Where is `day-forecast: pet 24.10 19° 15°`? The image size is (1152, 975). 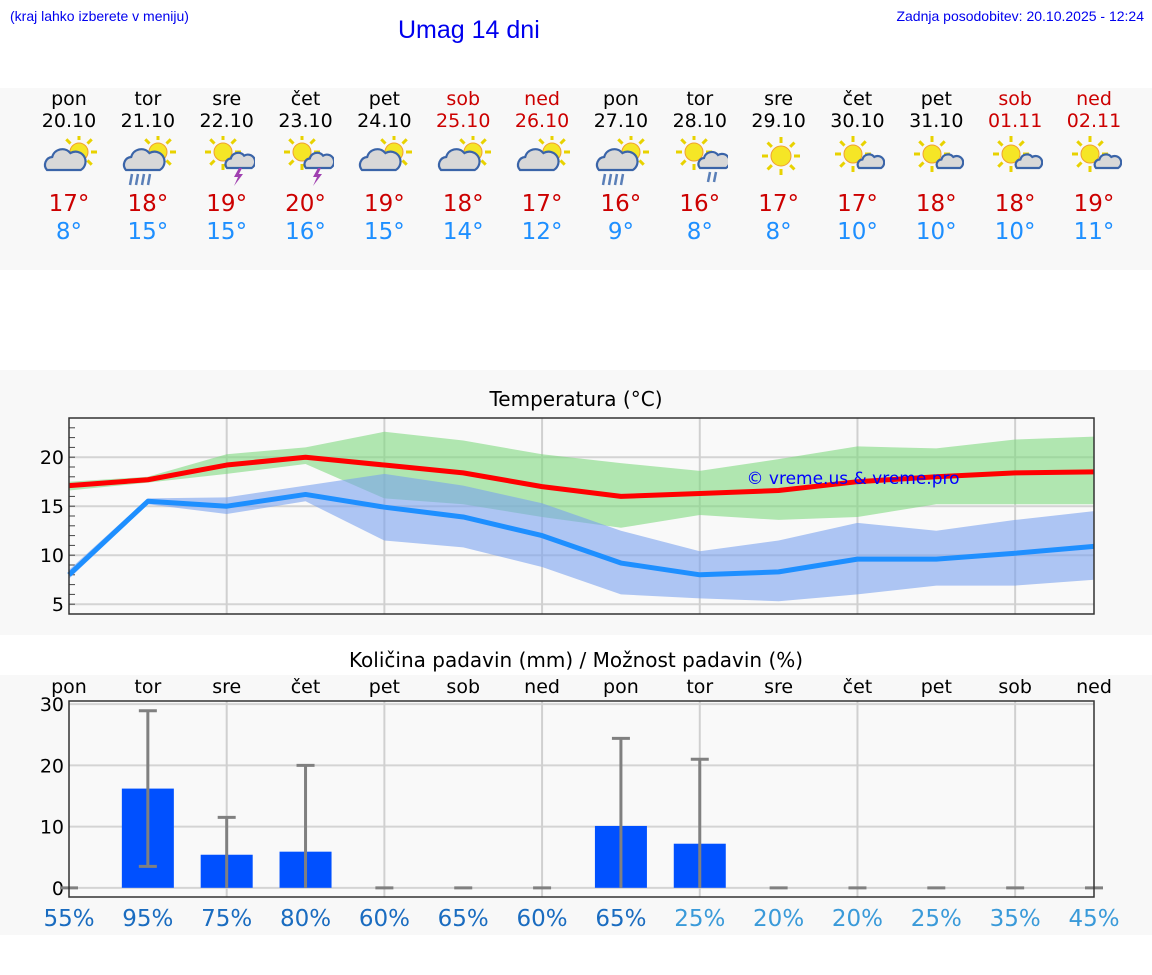
day-forecast: pet 24.10 19° 15° is located at coordinates (384, 167).